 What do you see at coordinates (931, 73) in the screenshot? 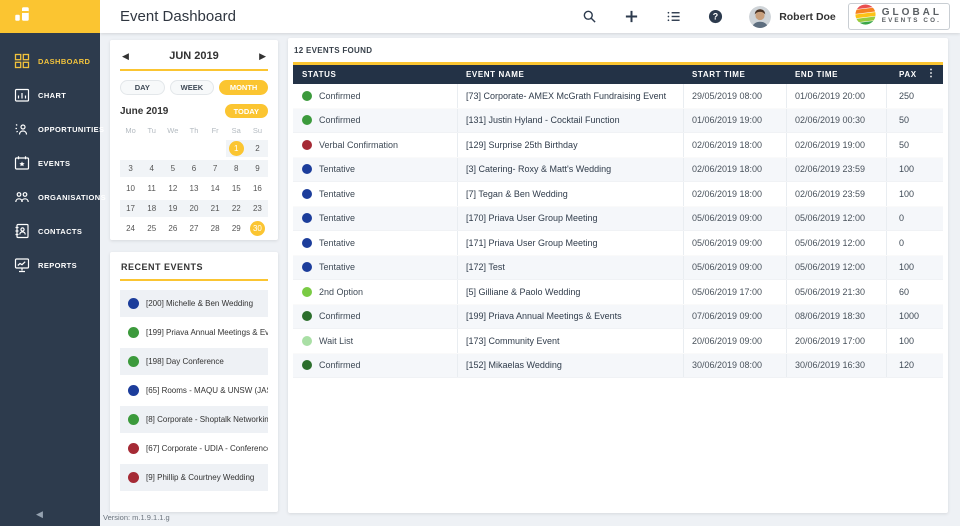
I see `table-options-kebab-icon: ⋮` at bounding box center [931, 73].